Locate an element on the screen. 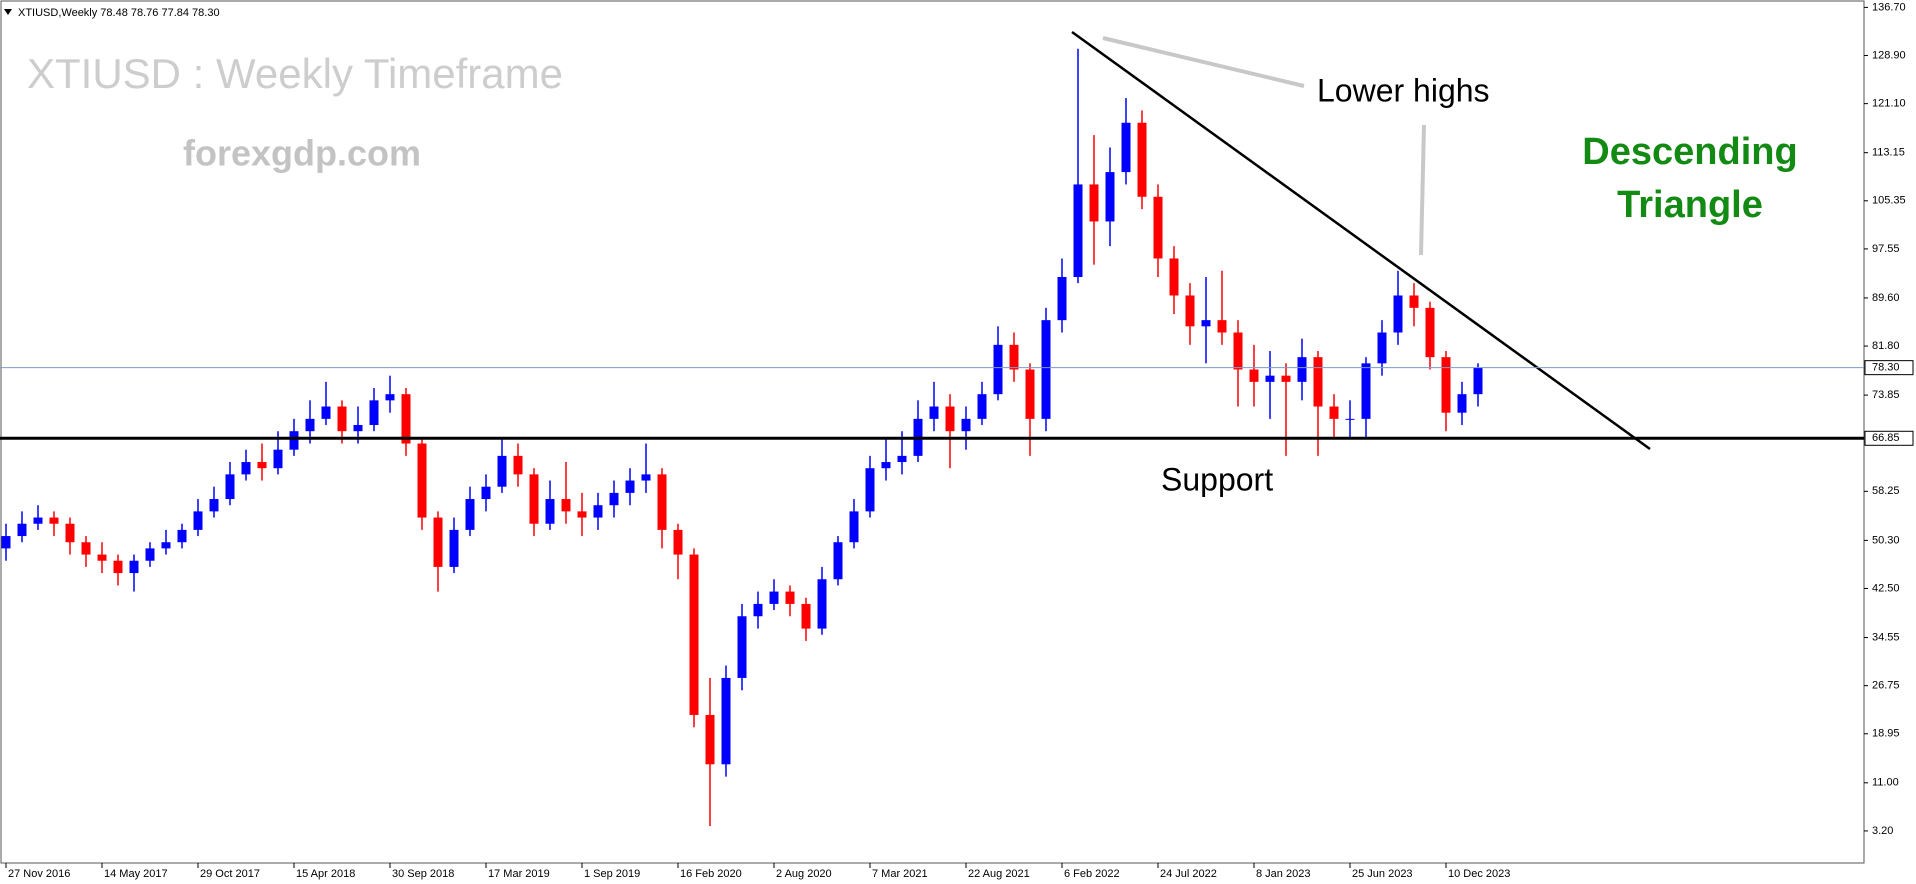 The height and width of the screenshot is (884, 1916). y-tick-label: 11.00 is located at coordinates (1885, 783).